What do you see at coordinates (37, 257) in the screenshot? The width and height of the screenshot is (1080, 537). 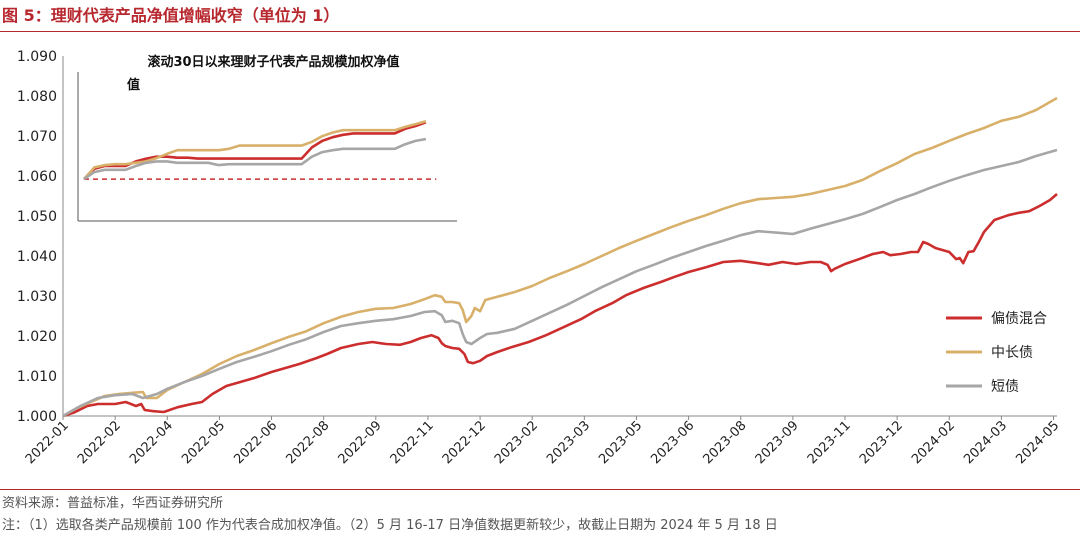 I see `y-tick-label: 1.040` at bounding box center [37, 257].